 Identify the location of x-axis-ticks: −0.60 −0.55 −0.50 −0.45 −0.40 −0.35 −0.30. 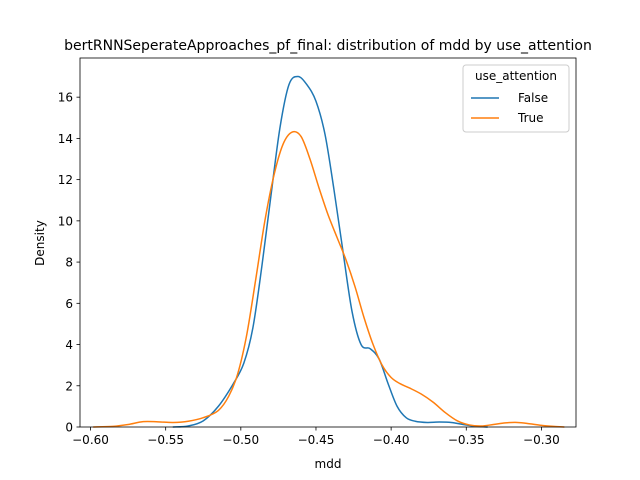
(316, 437).